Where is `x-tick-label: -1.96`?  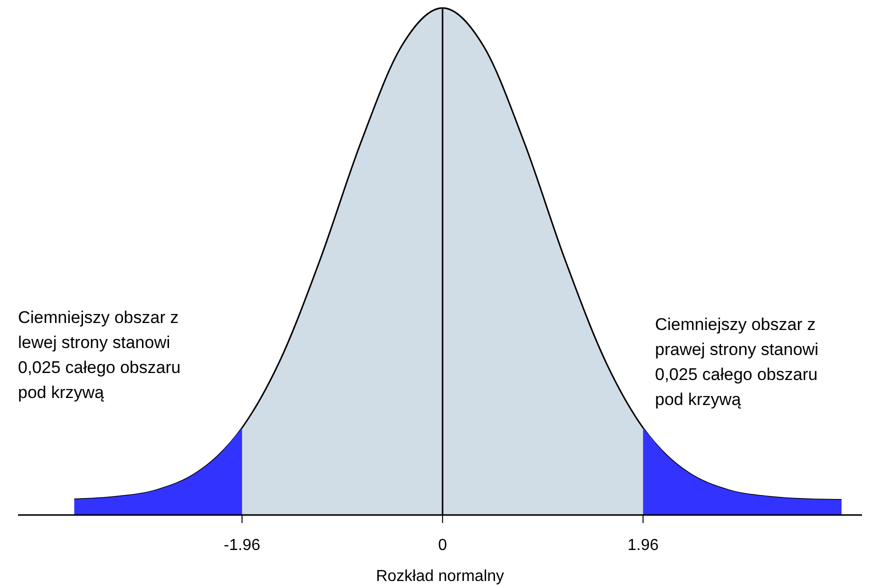
x-tick-label: -1.96 is located at coordinates (242, 545).